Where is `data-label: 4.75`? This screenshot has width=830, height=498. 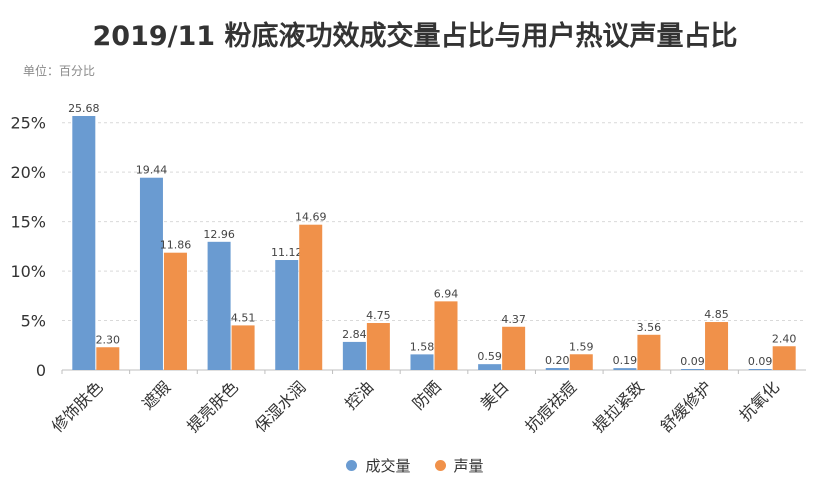
data-label: 4.75 is located at coordinates (378, 315).